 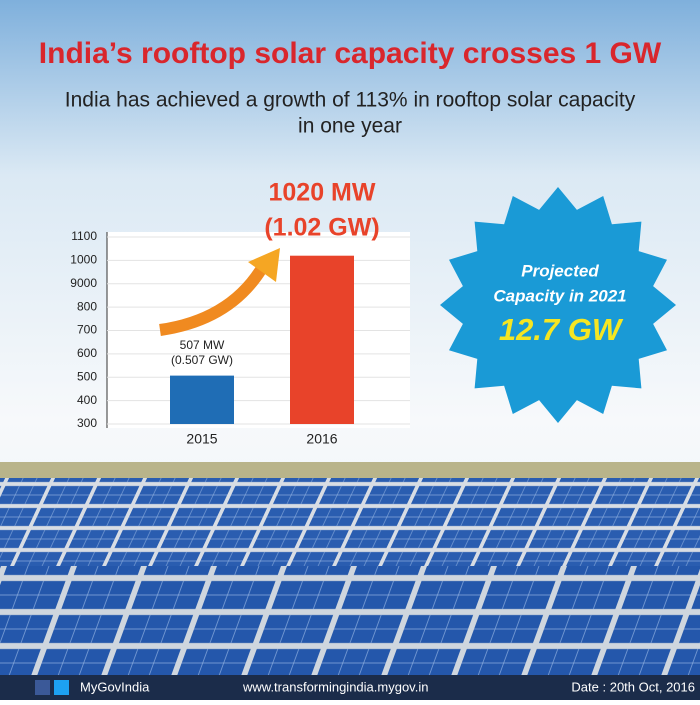 I want to click on value-label: (0.507 GW), so click(x=202, y=360).